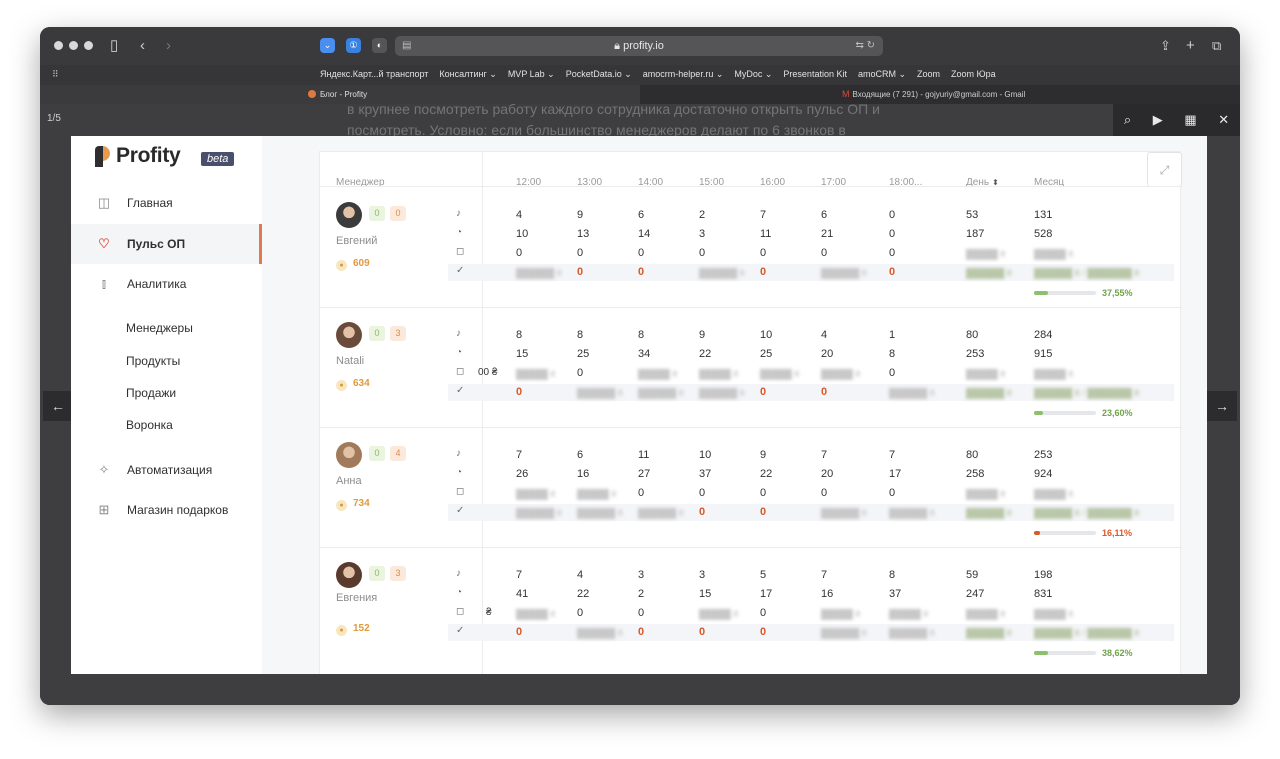 The width and height of the screenshot is (1280, 759). I want to click on reload-icon: ⇆ ↻, so click(865, 45).